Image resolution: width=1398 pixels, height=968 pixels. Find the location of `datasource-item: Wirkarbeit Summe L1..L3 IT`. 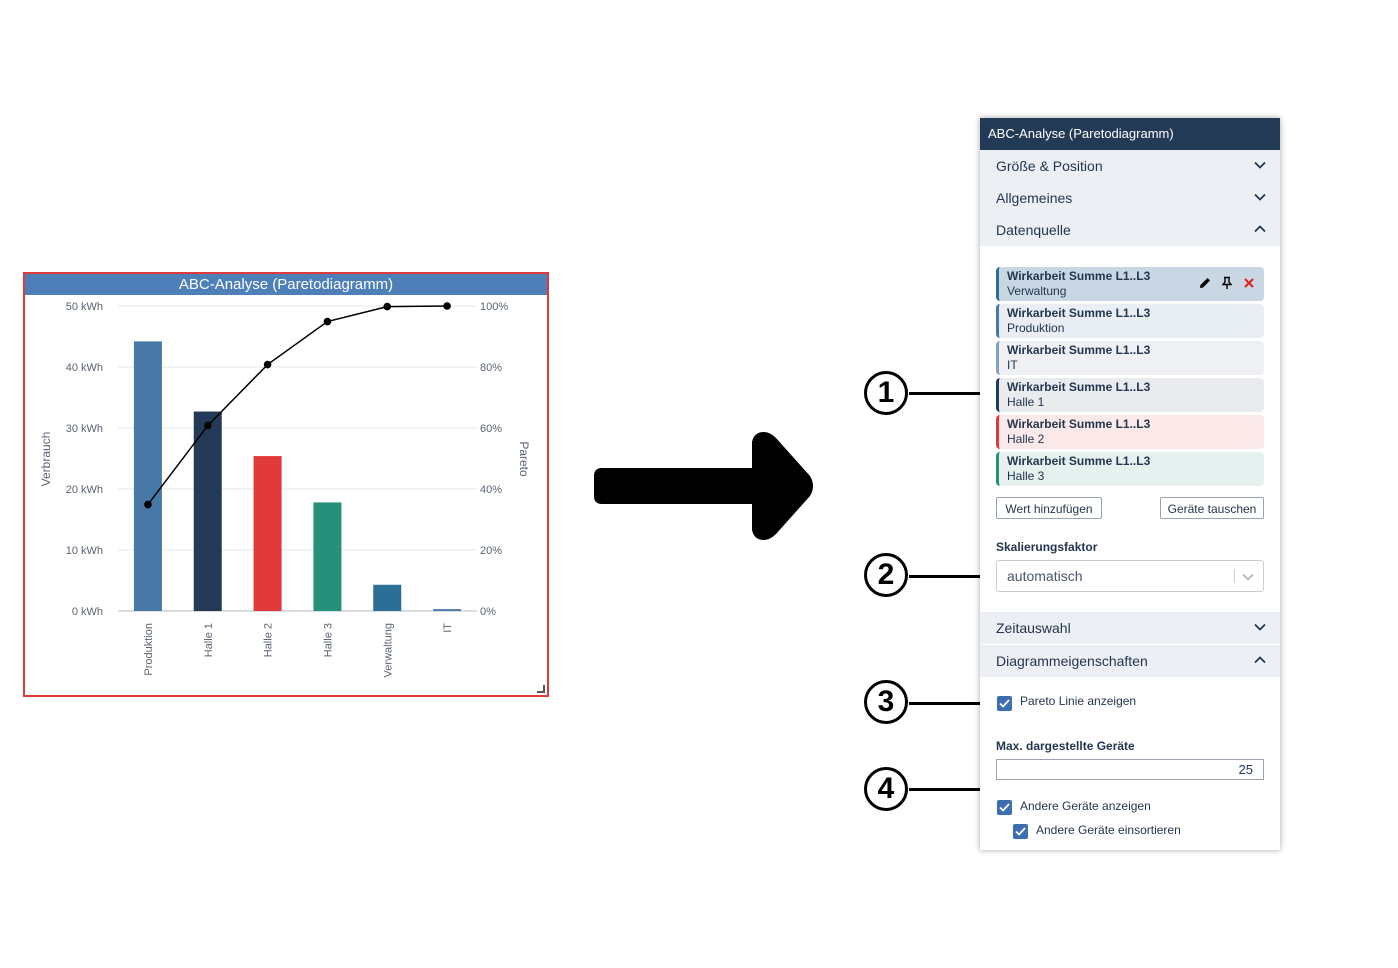

datasource-item: Wirkarbeit Summe L1..L3 IT is located at coordinates (1130, 358).